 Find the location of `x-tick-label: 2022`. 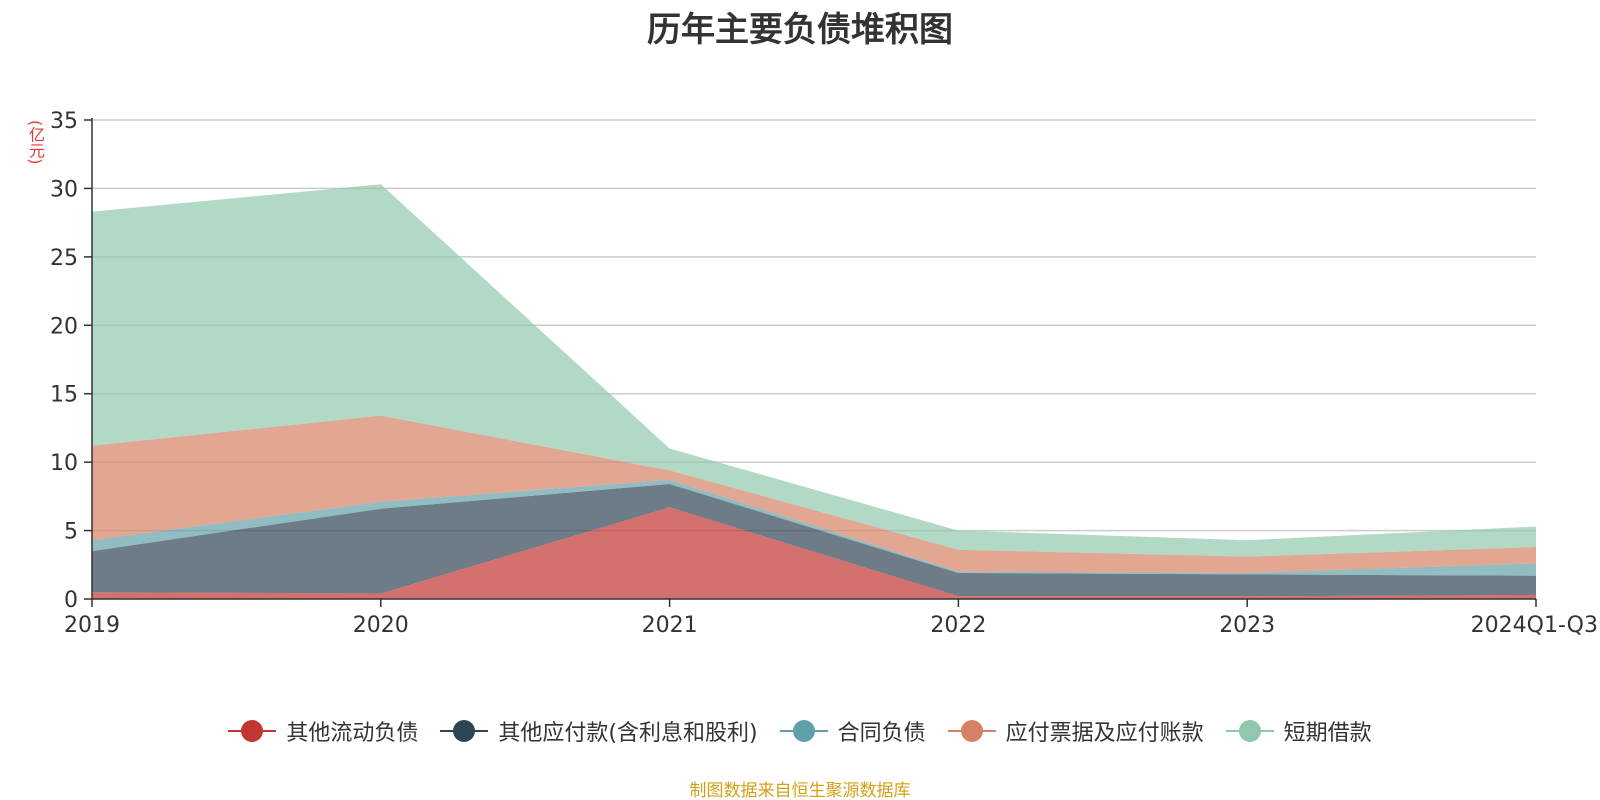

x-tick-label: 2022 is located at coordinates (958, 625).